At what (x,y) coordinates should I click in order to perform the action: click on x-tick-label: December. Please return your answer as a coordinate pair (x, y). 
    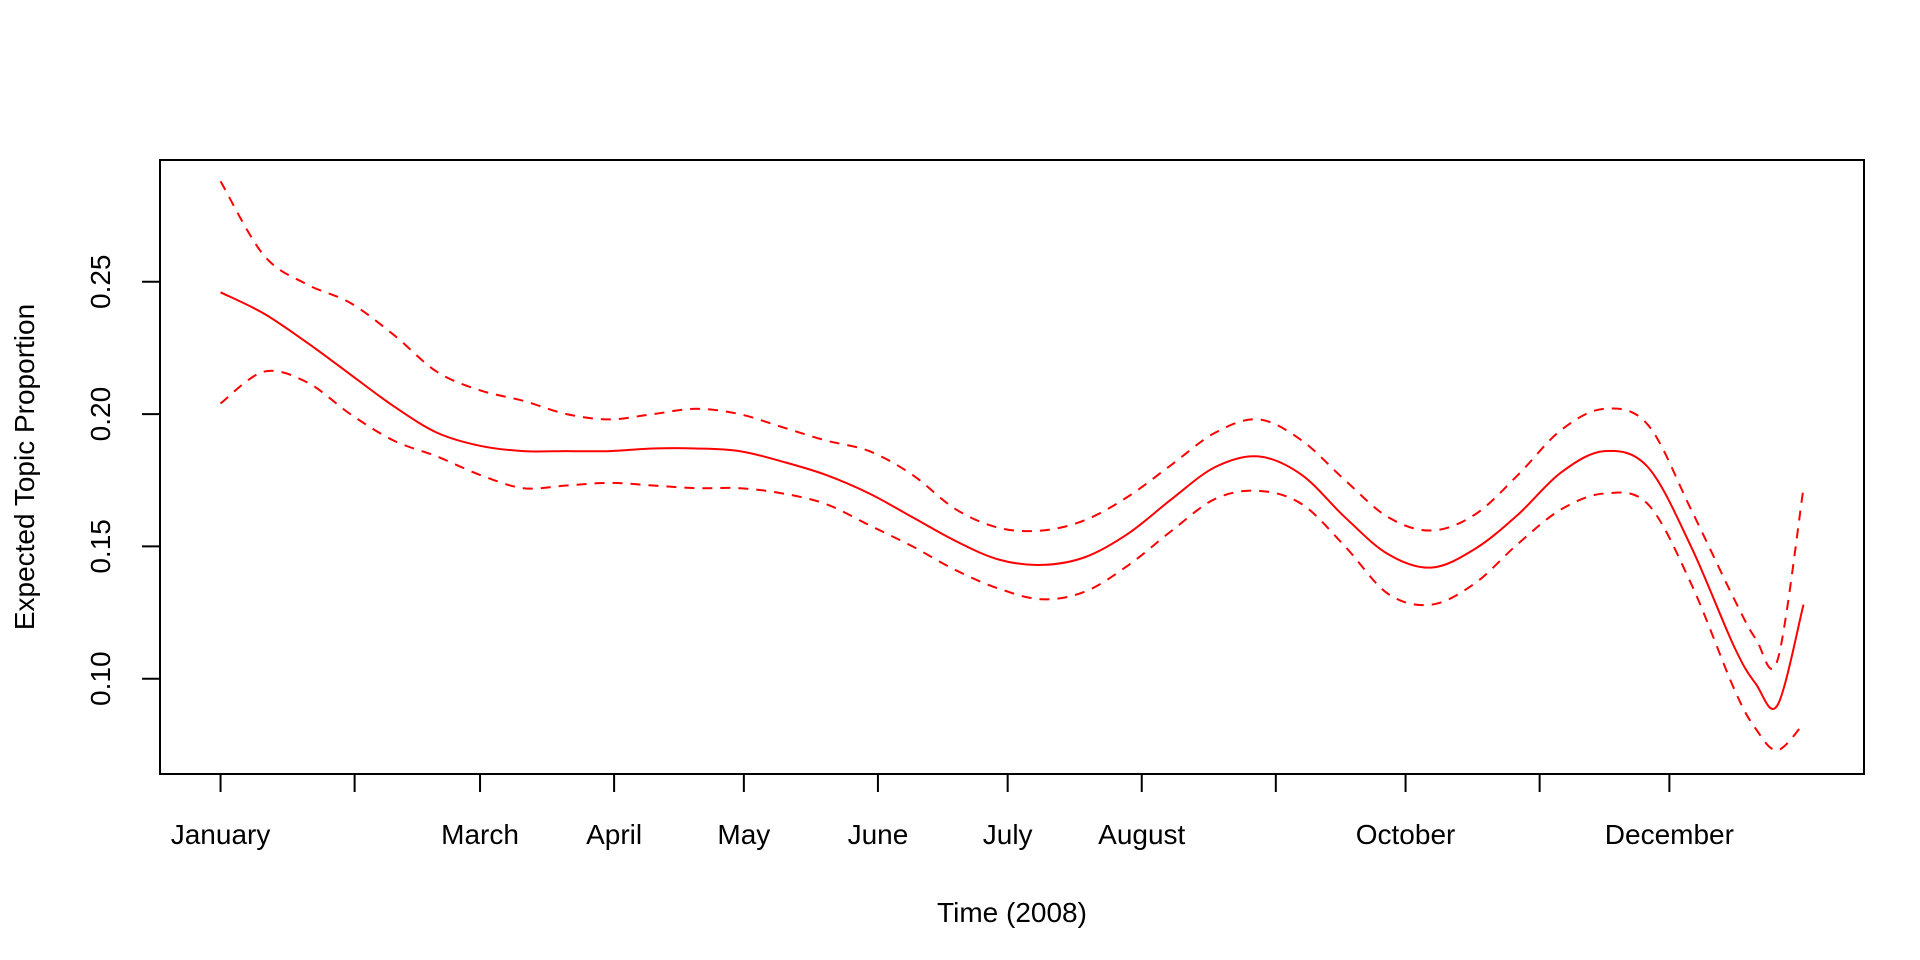
    Looking at the image, I should click on (1669, 834).